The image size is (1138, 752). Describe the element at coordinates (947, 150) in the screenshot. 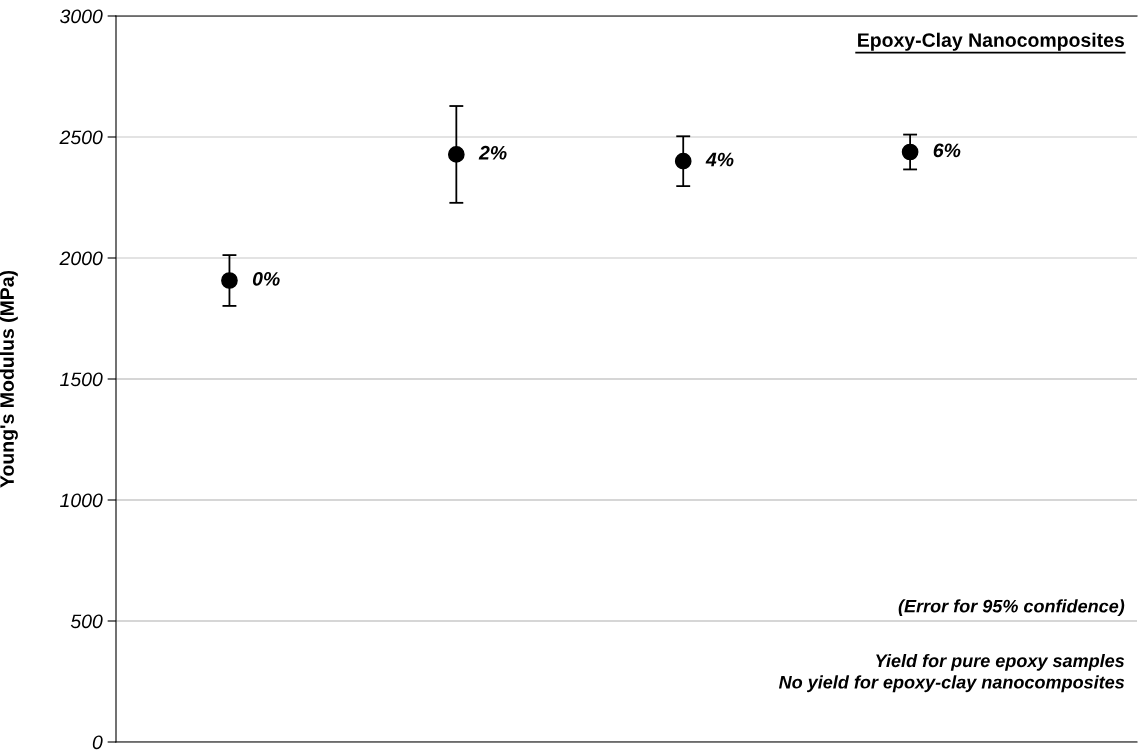

I see `x-tick-label: 6%` at that location.